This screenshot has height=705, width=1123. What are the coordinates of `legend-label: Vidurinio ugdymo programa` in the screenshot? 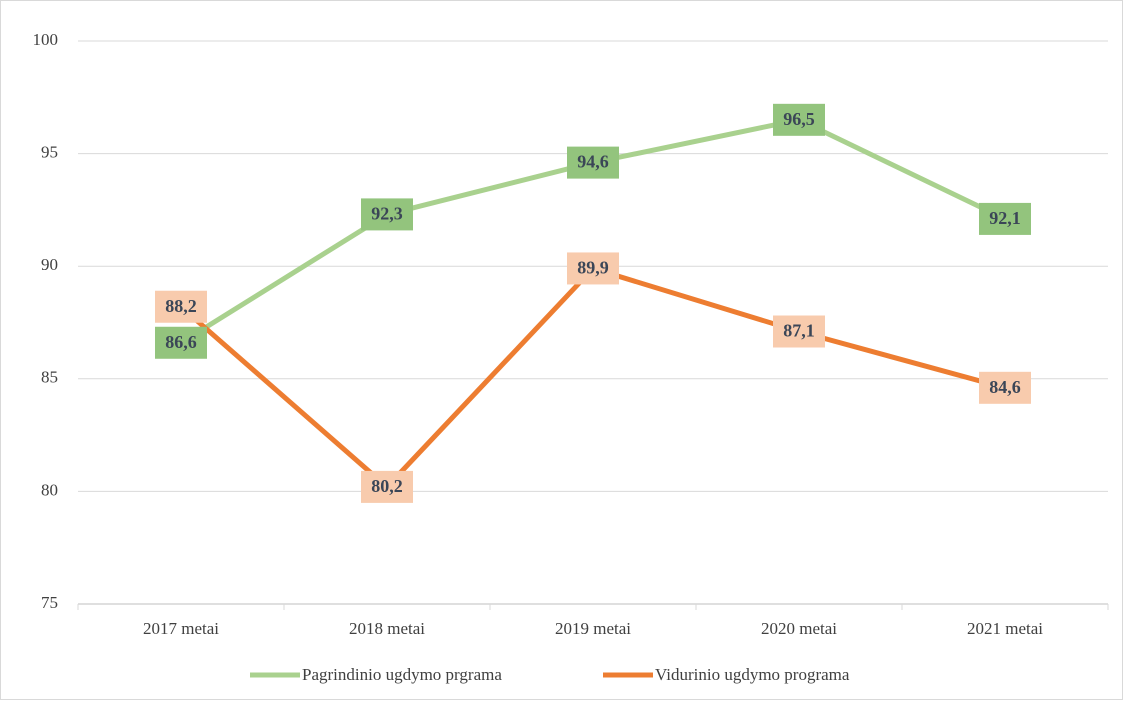 It's located at (752, 674).